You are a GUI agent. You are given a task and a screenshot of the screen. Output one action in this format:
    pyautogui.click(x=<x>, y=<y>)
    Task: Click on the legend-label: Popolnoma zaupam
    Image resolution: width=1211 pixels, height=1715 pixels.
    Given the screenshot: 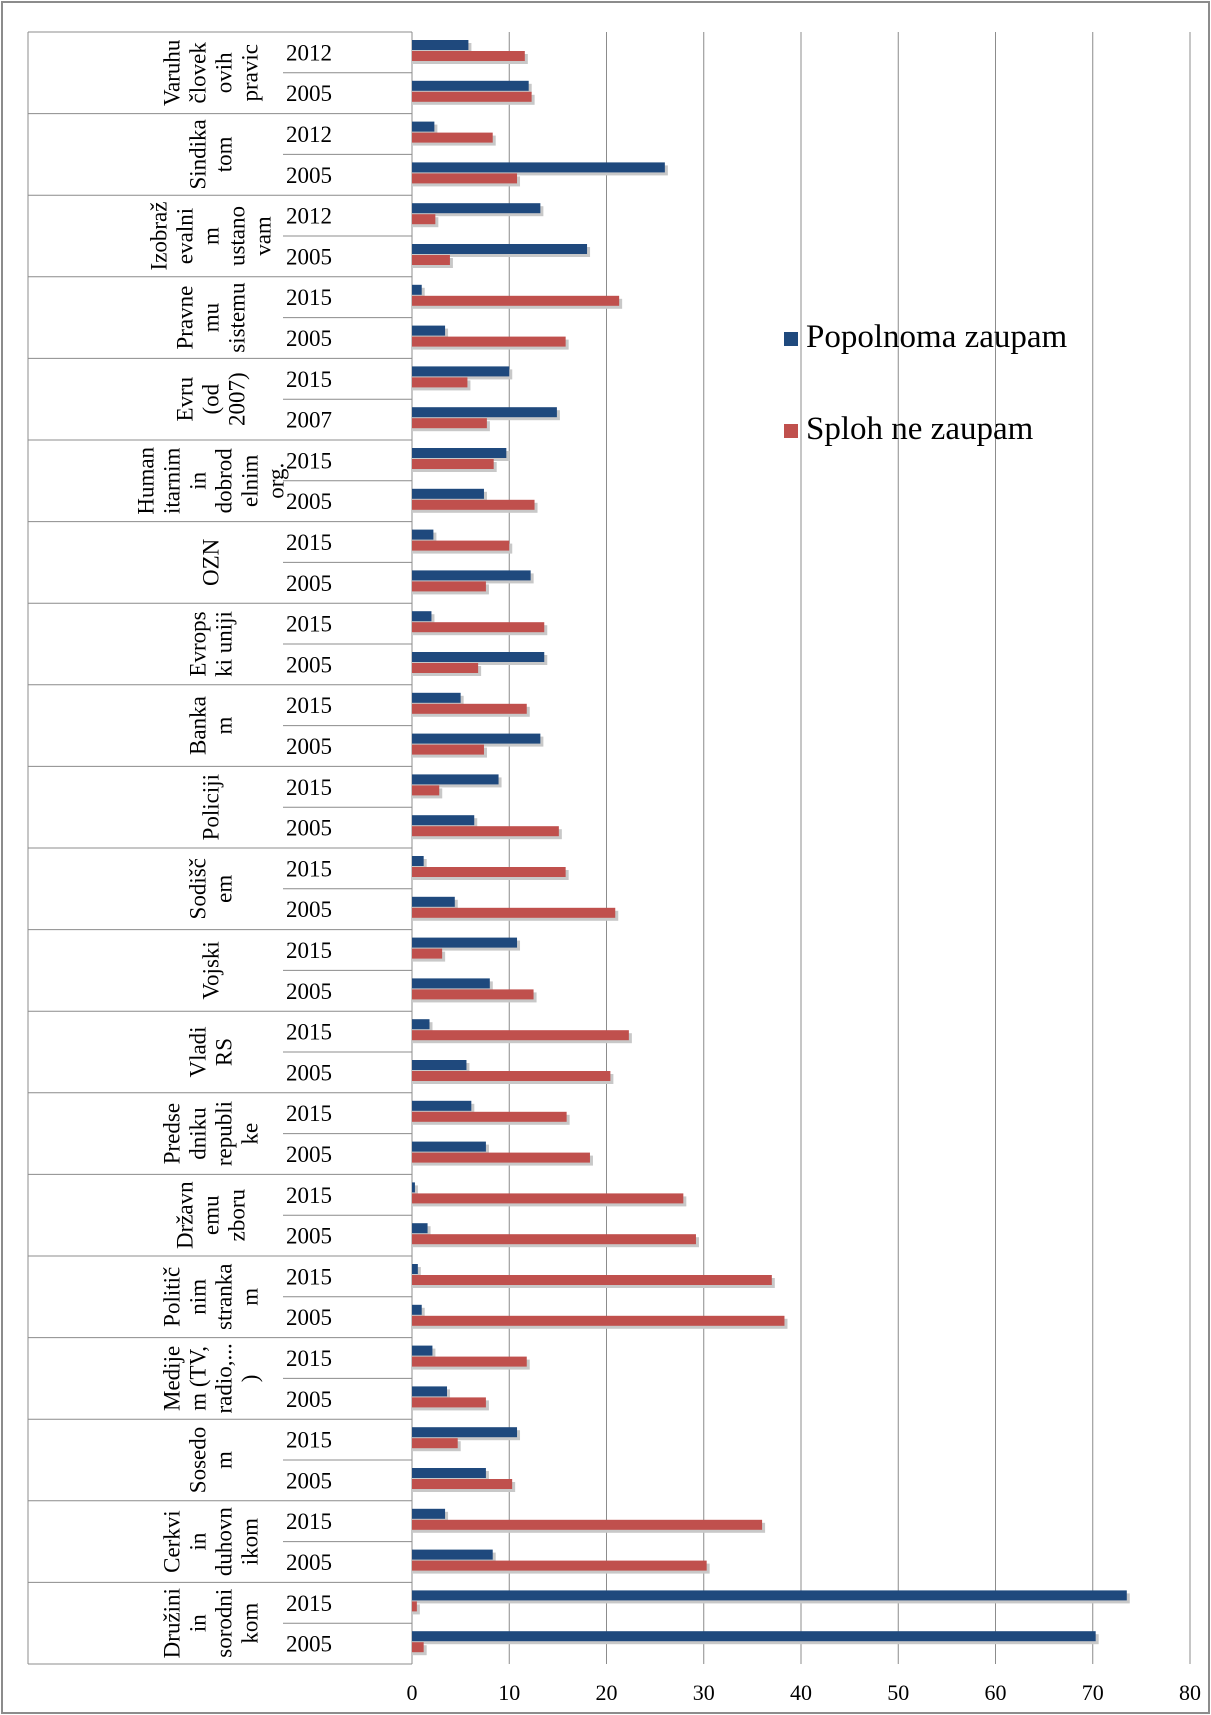 What is the action you would take?
    pyautogui.click(x=937, y=337)
    